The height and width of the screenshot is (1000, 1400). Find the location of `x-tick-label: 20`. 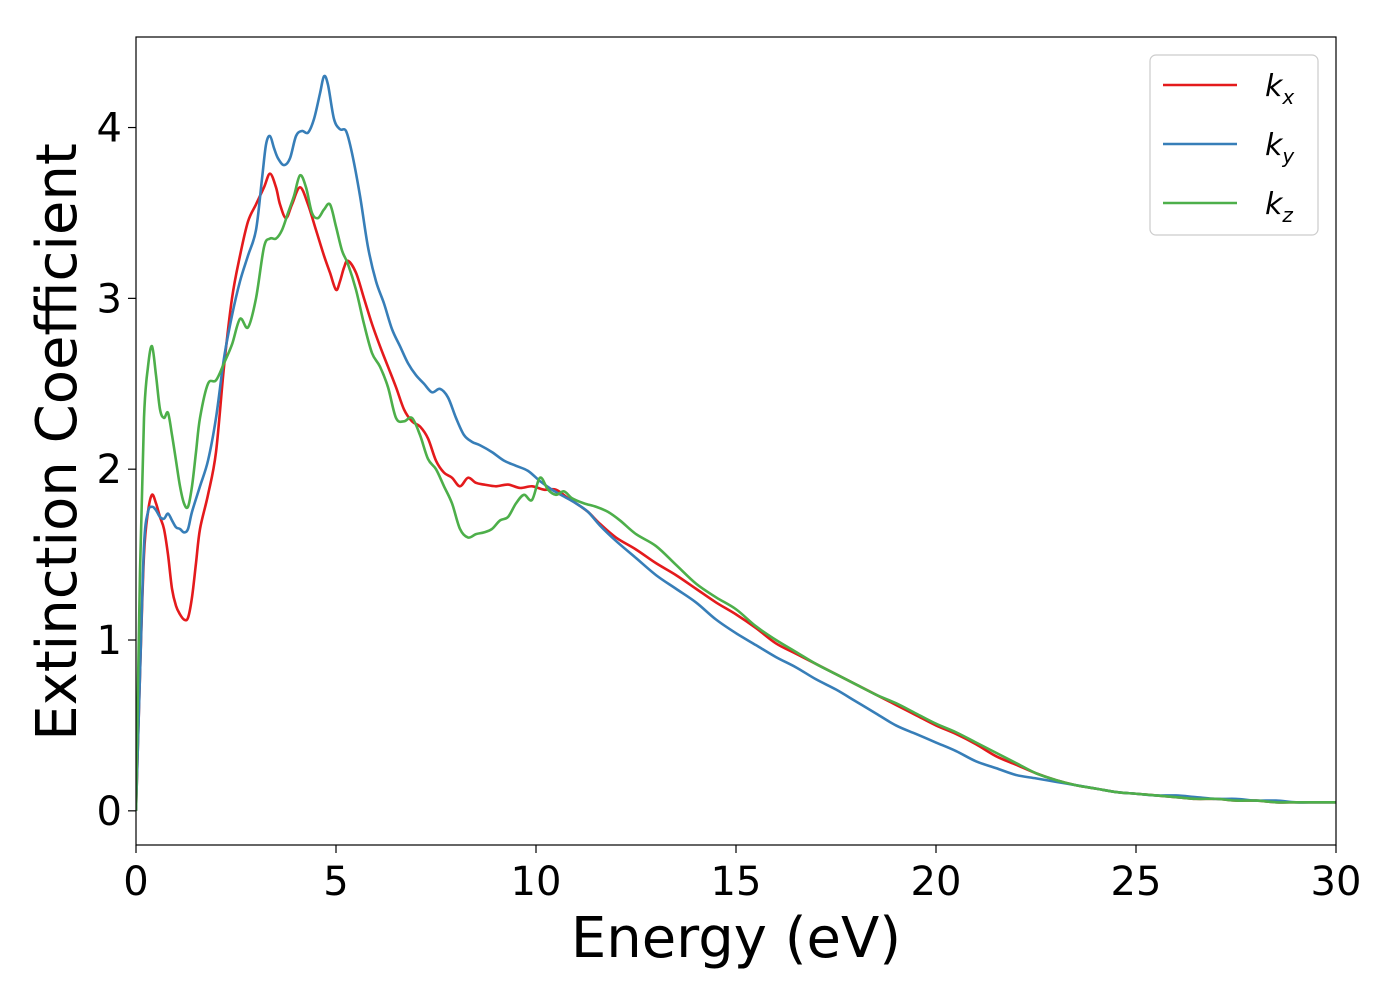

x-tick-label: 20 is located at coordinates (936, 882).